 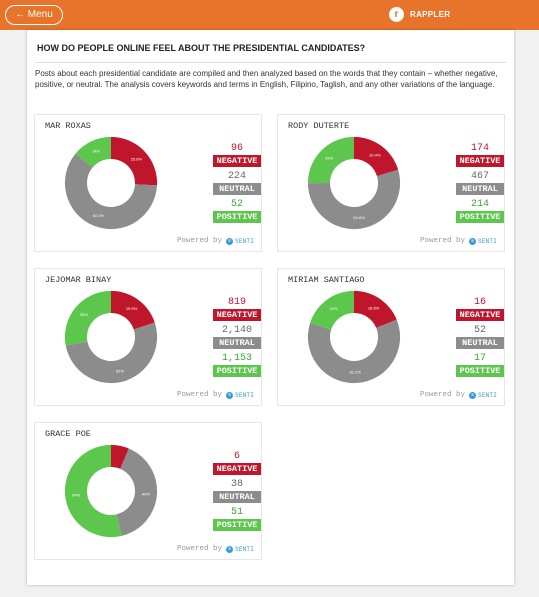 I want to click on slice-percent-label: 52%, so click(x=120, y=370).